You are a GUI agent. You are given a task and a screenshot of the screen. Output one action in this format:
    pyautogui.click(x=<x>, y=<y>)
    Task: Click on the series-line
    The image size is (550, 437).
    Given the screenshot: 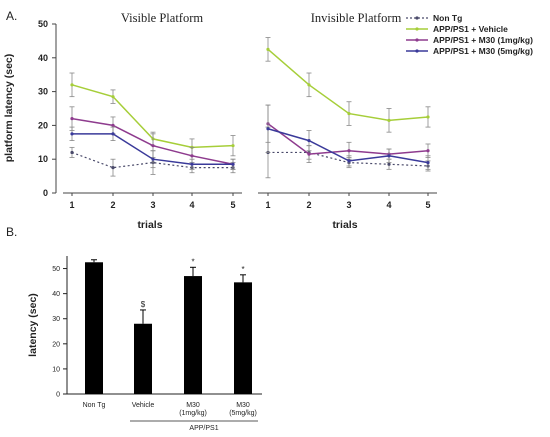 What is the action you would take?
    pyautogui.click(x=348, y=85)
    